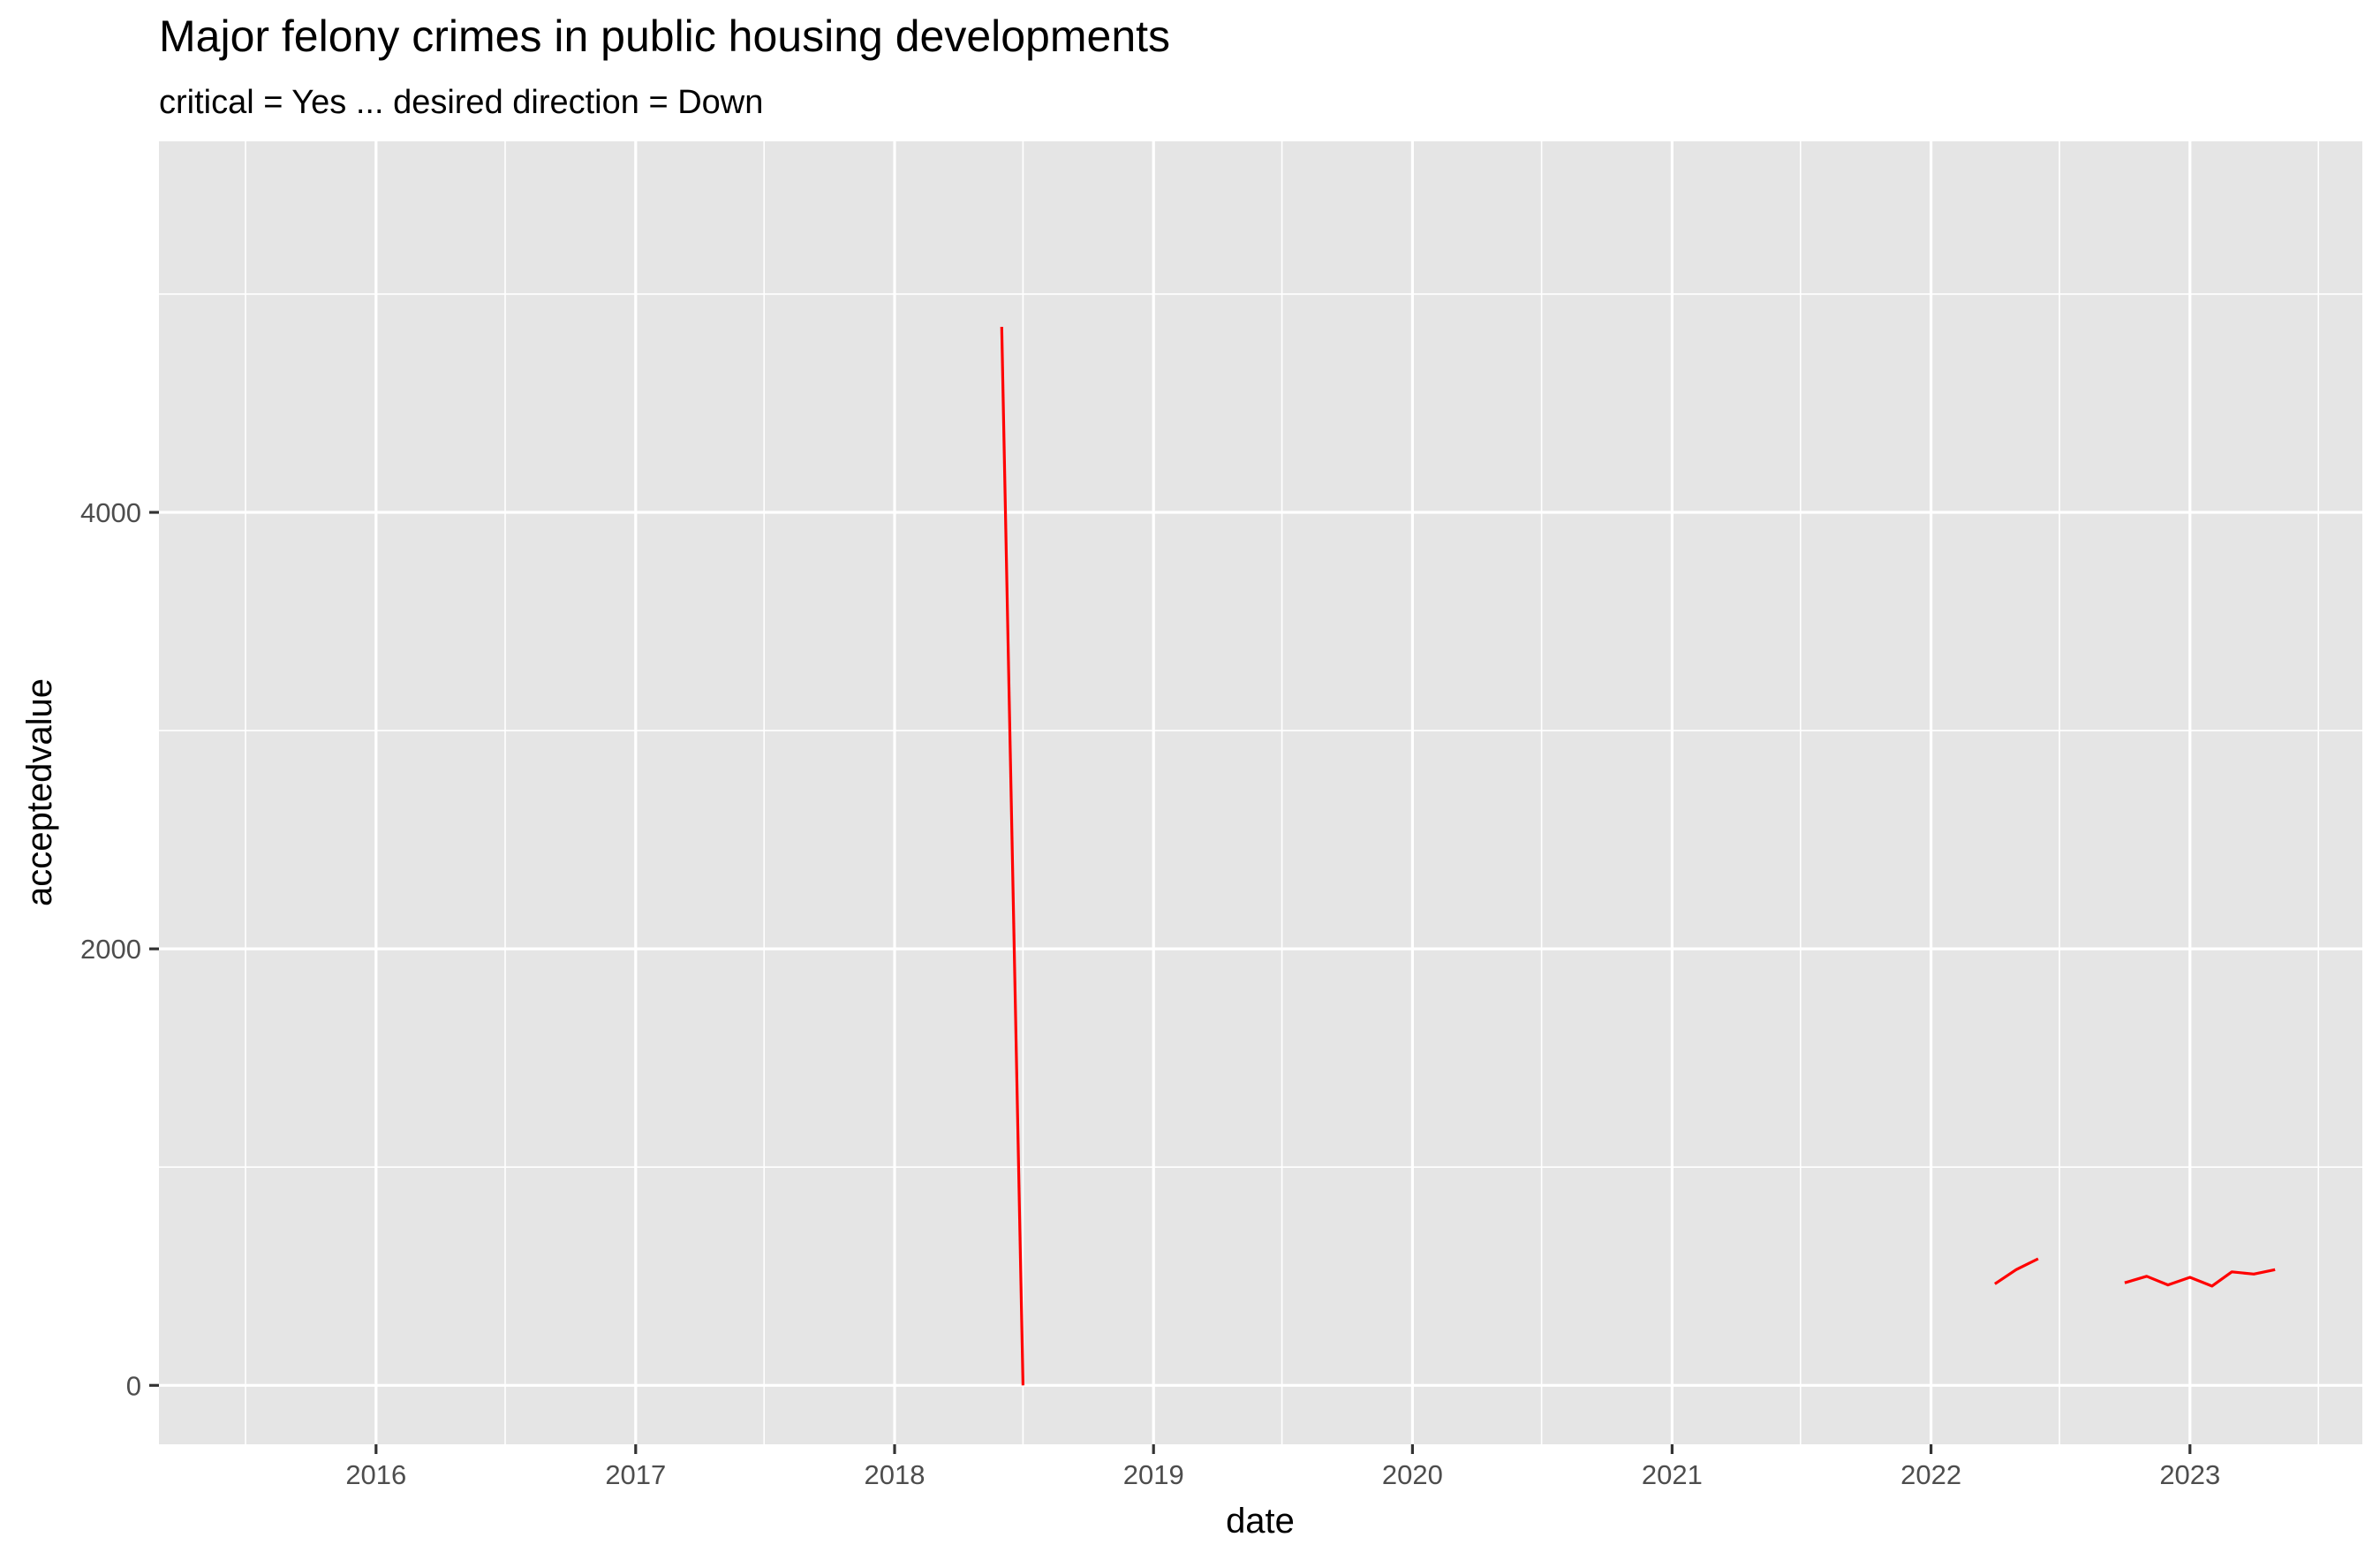  What do you see at coordinates (635, 1474) in the screenshot?
I see `x-tick-label: 2017` at bounding box center [635, 1474].